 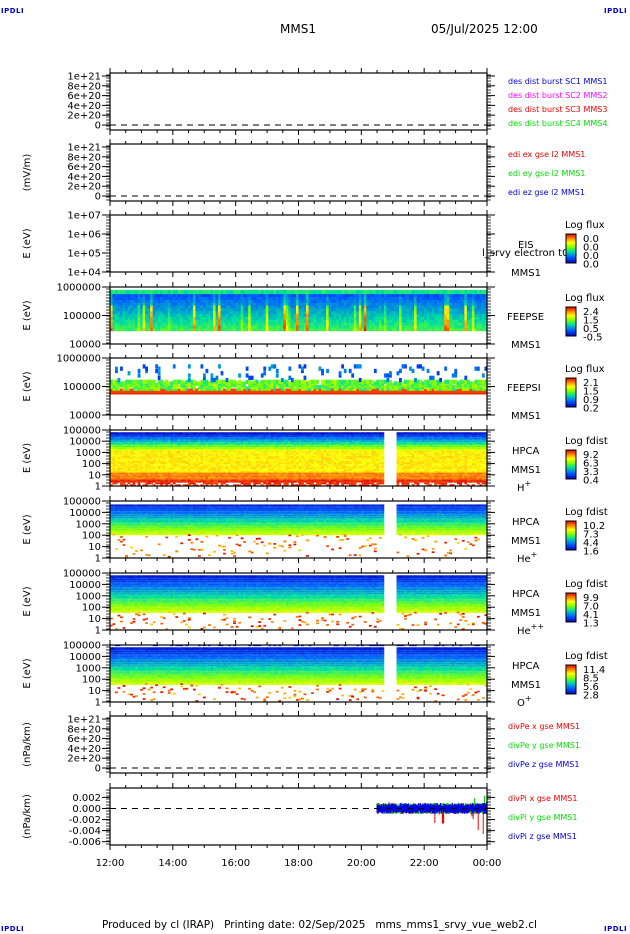 What do you see at coordinates (299, 379) in the screenshot?
I see `spectrogram-feeps-ion` at bounding box center [299, 379].